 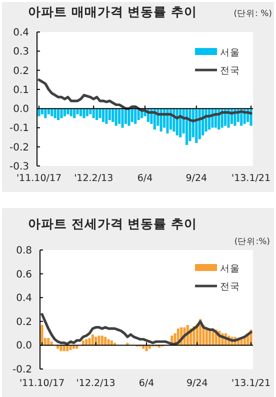 I want to click on y-tick-label: 0.6, so click(x=24, y=274).